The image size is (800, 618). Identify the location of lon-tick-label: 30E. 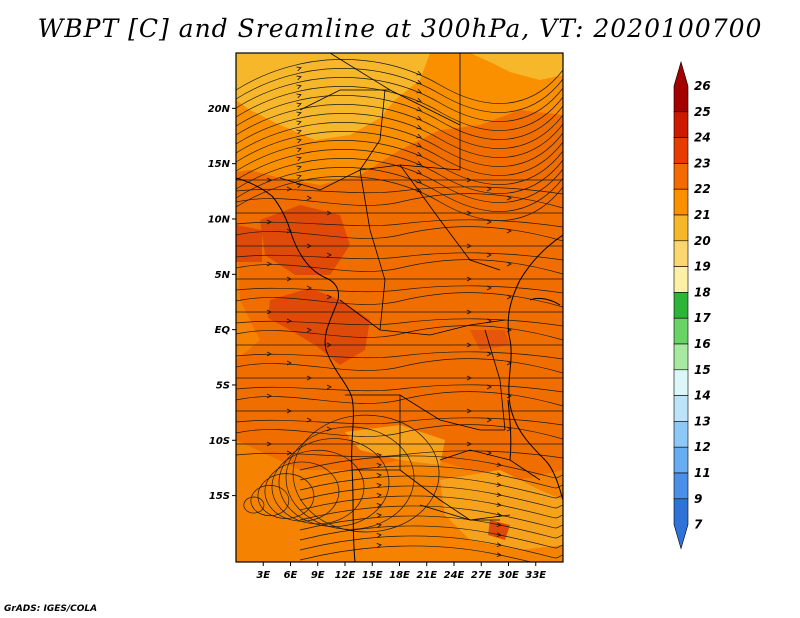
(508, 575).